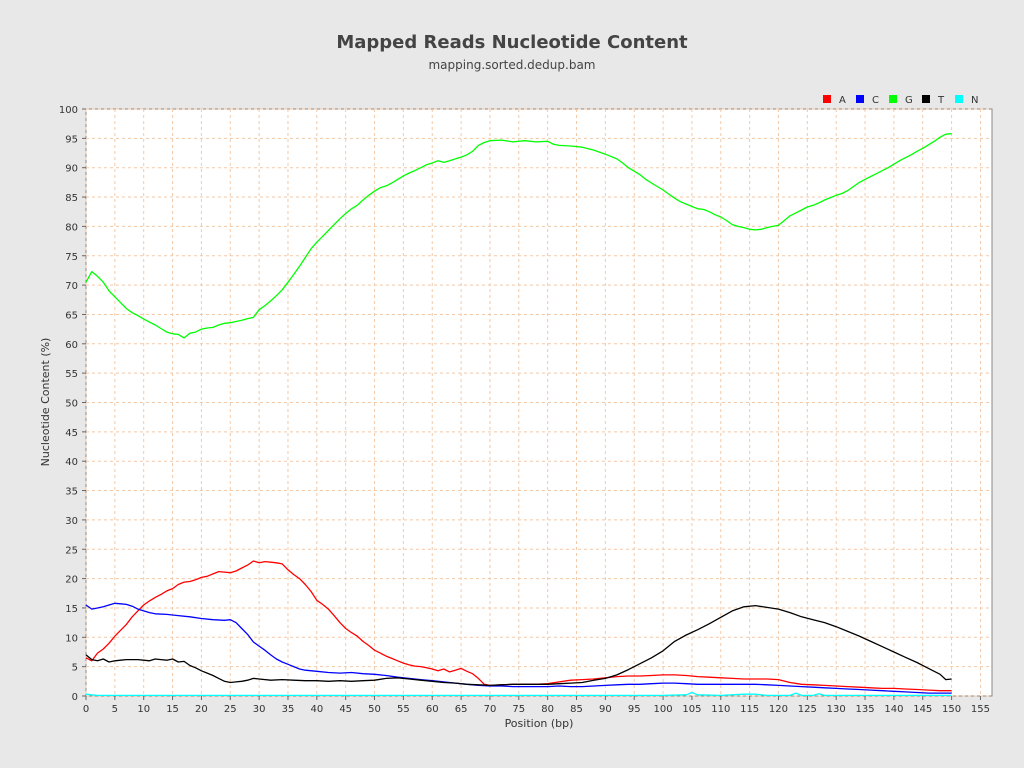 The width and height of the screenshot is (1024, 768). Describe the element at coordinates (71, 227) in the screenshot. I see `y-tick-label: 80` at that location.